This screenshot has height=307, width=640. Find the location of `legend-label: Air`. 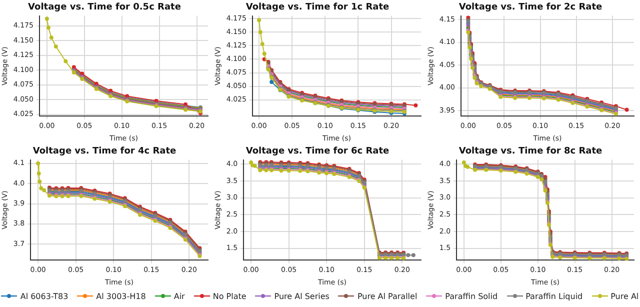

legend-label: Air is located at coordinates (179, 296).